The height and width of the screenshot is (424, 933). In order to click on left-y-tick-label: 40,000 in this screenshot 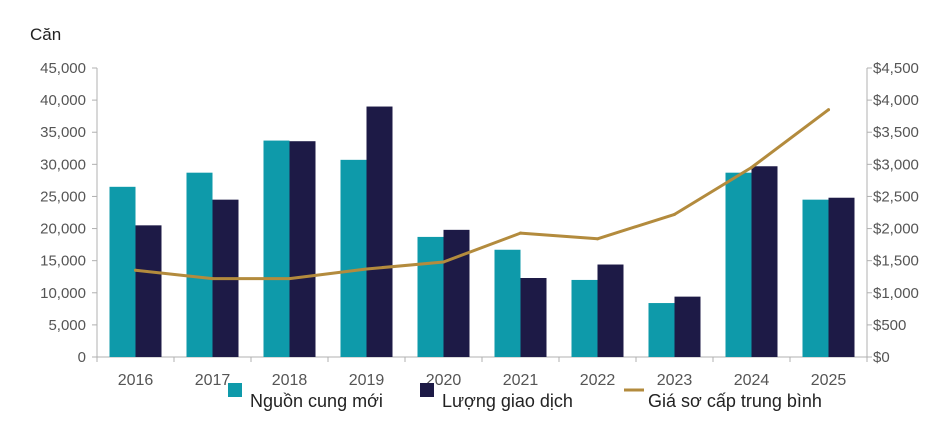, I will do `click(63, 100)`.